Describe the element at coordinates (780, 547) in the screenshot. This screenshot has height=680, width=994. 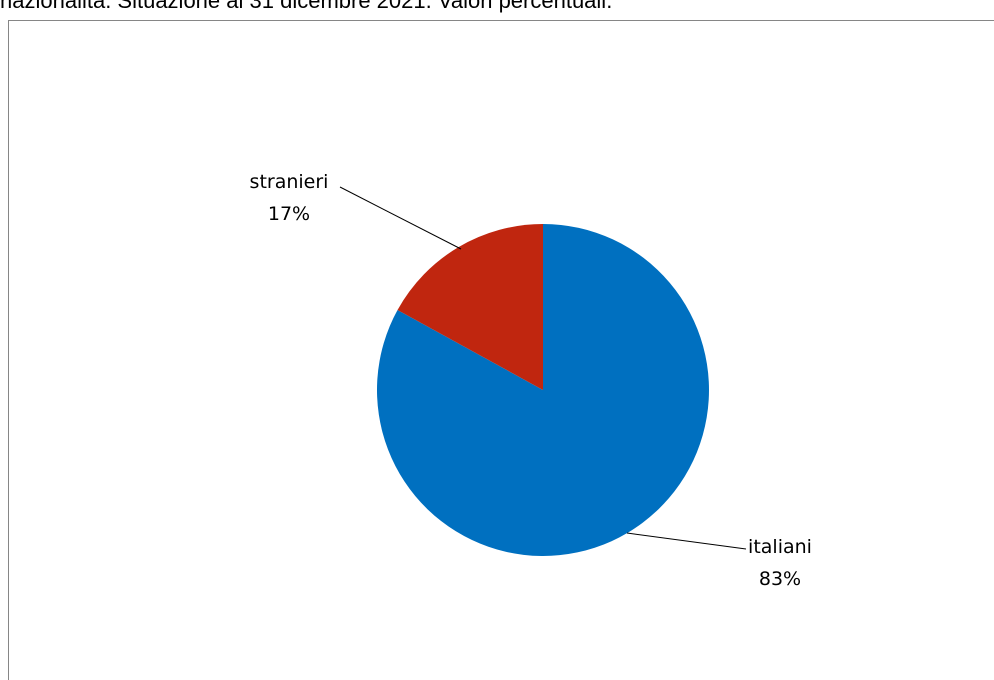
I see `slice-name-label-italiani: italiani` at that location.